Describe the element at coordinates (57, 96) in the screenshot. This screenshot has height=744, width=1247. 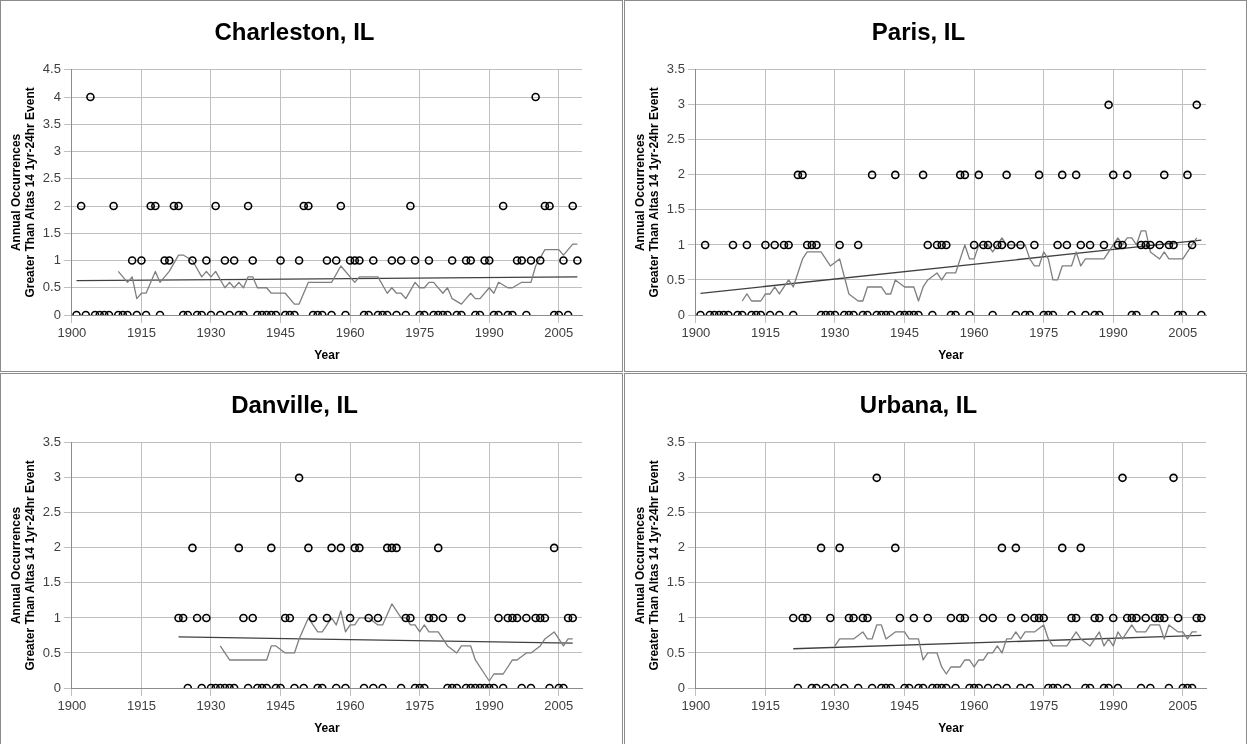
I see `y-tick-label: 4` at that location.